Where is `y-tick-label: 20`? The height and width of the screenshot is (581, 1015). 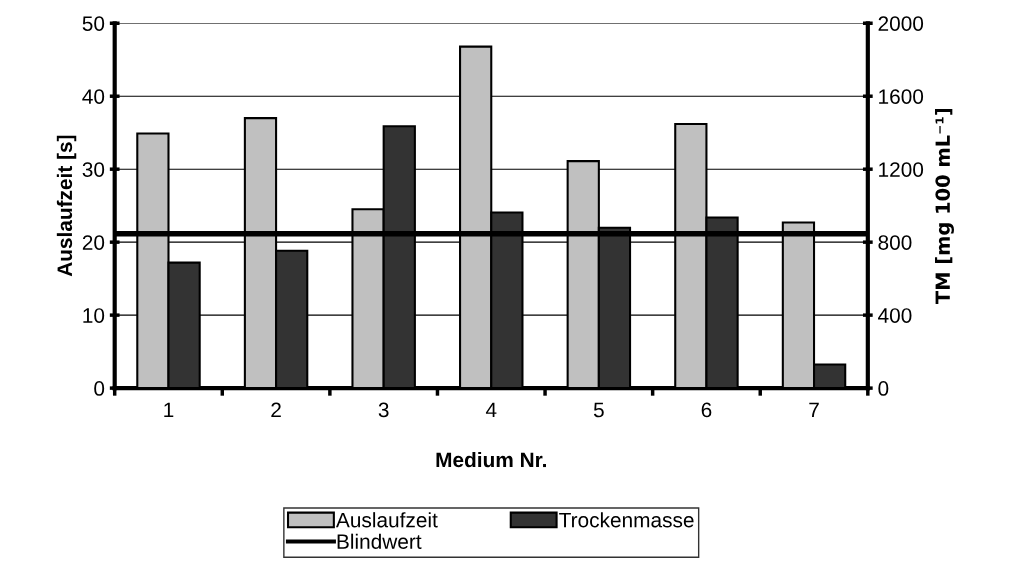 y-tick-label: 20 is located at coordinates (93, 242).